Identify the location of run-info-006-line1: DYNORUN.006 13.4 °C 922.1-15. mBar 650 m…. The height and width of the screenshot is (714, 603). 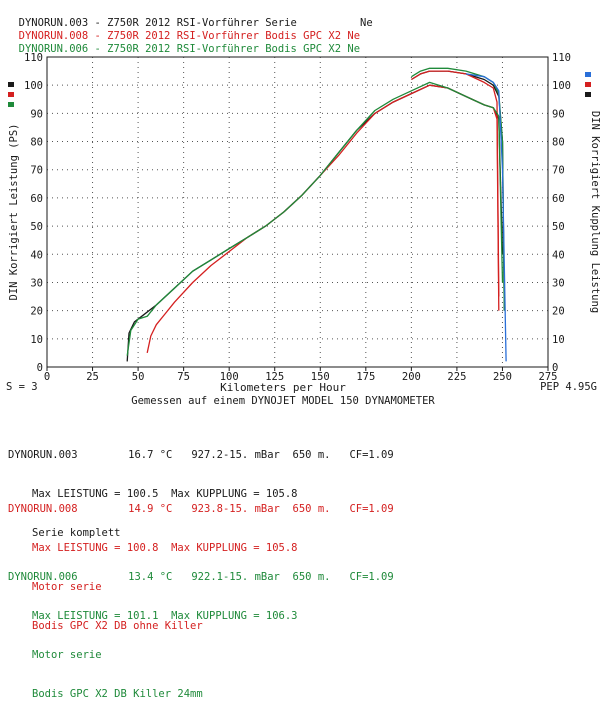
(201, 577).